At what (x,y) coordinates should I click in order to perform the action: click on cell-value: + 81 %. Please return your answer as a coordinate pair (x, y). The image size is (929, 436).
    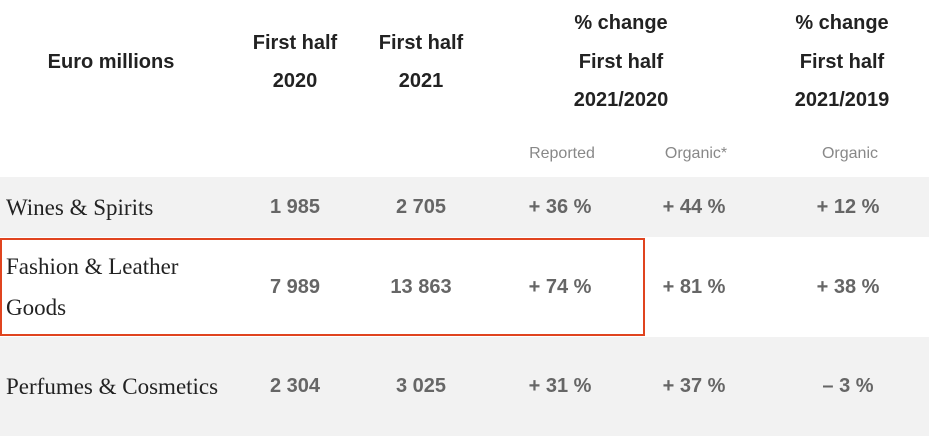
    Looking at the image, I should click on (694, 286).